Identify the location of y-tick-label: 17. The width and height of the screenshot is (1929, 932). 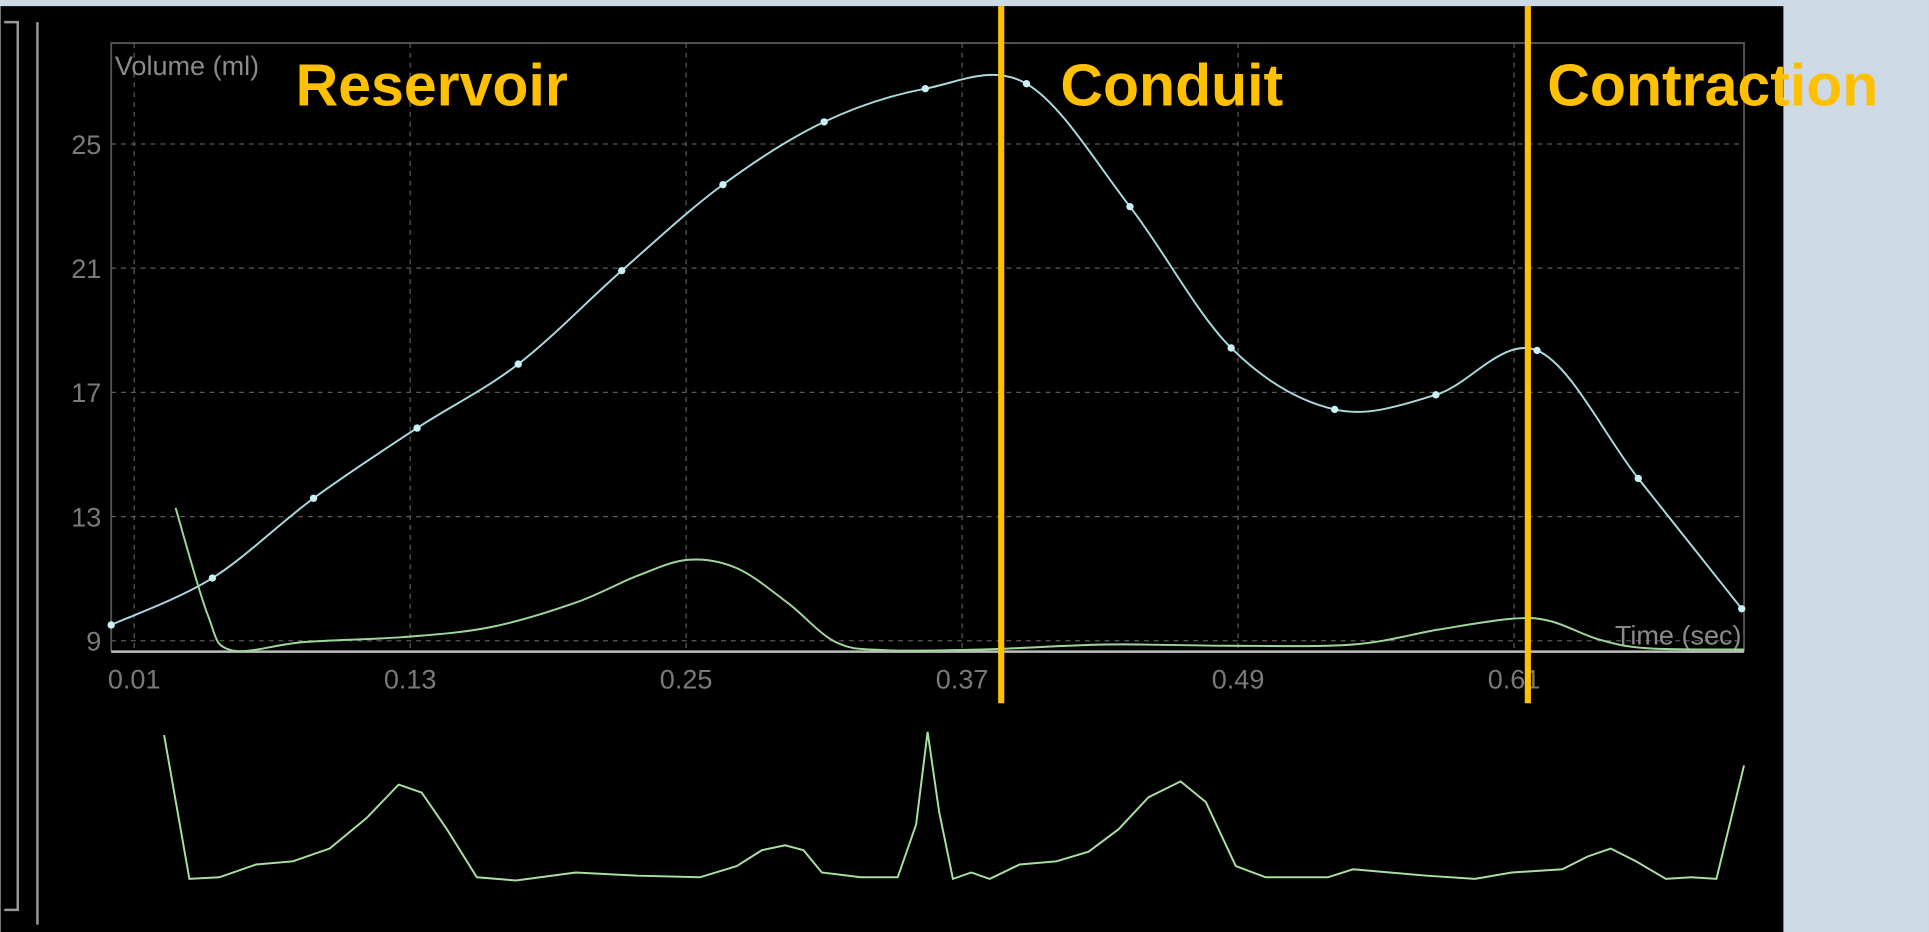
(86, 393).